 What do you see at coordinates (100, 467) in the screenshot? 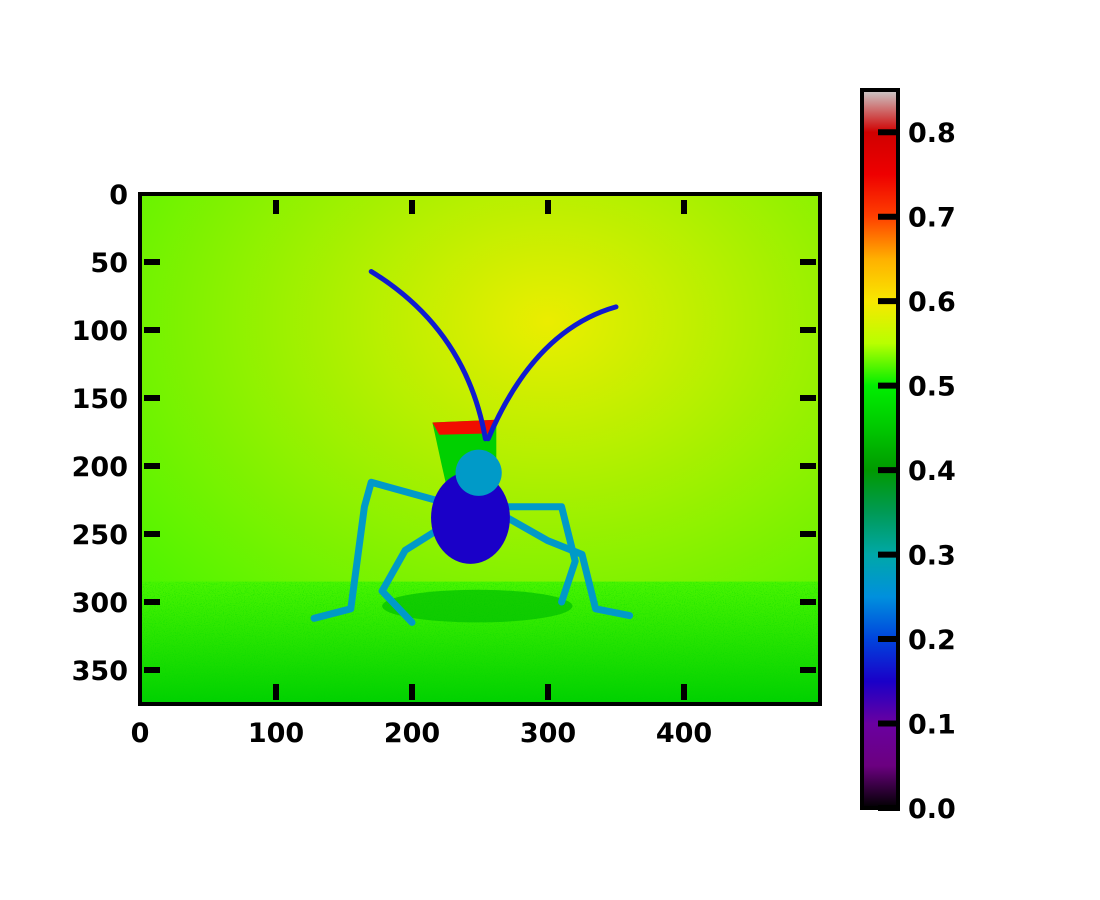
I see `y-tick-label: 200` at bounding box center [100, 467].